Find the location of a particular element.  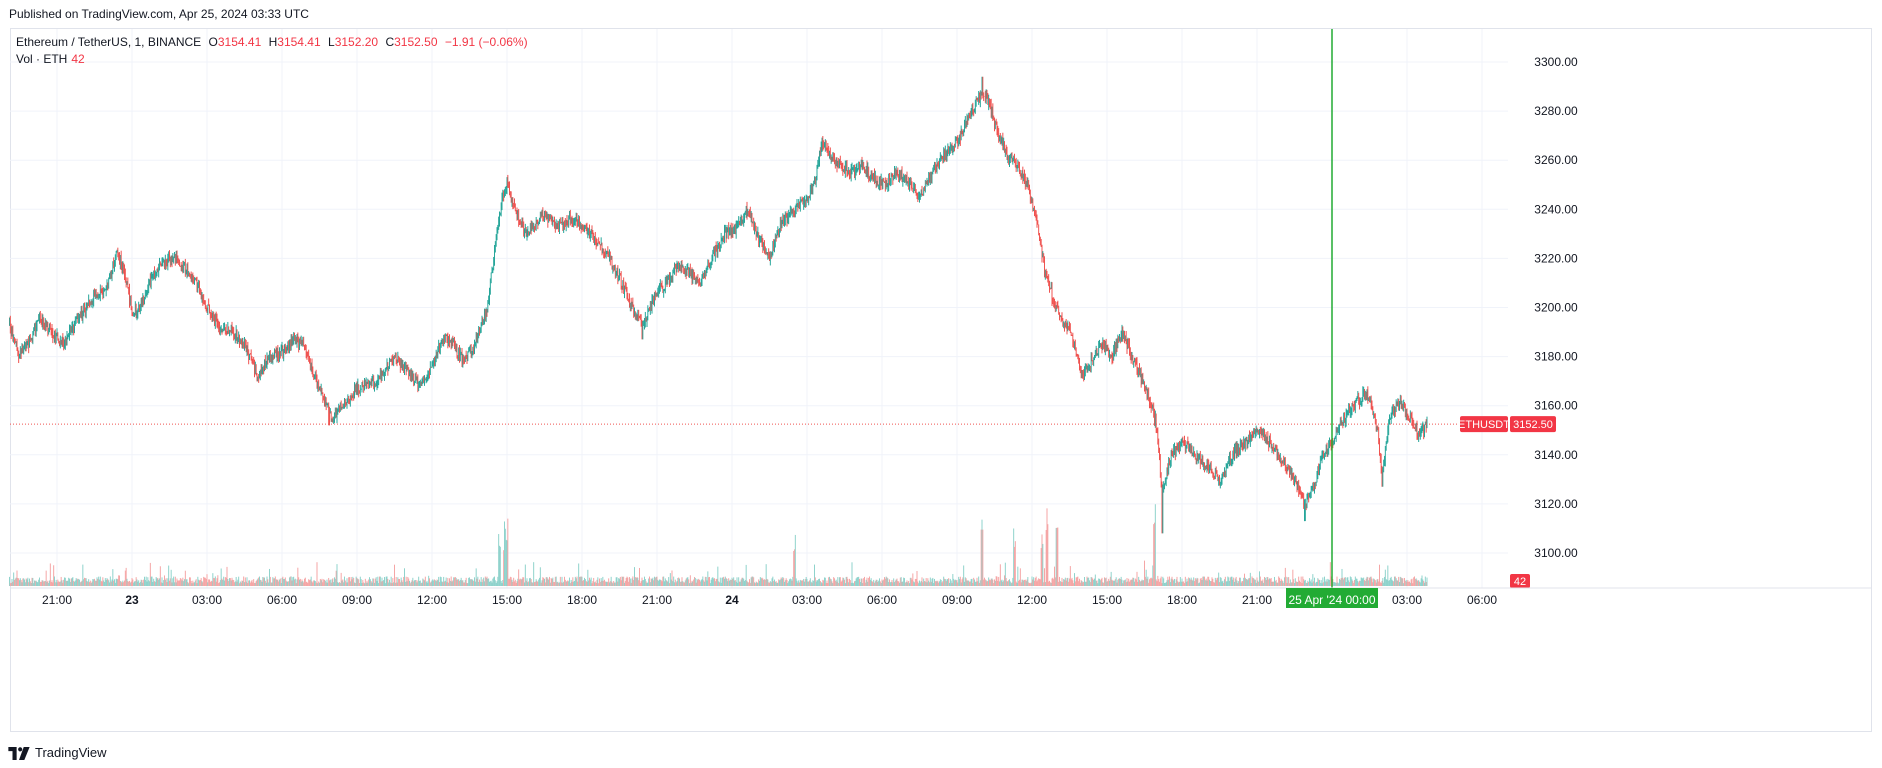

footer-brand: TradingView is located at coordinates (57, 753).